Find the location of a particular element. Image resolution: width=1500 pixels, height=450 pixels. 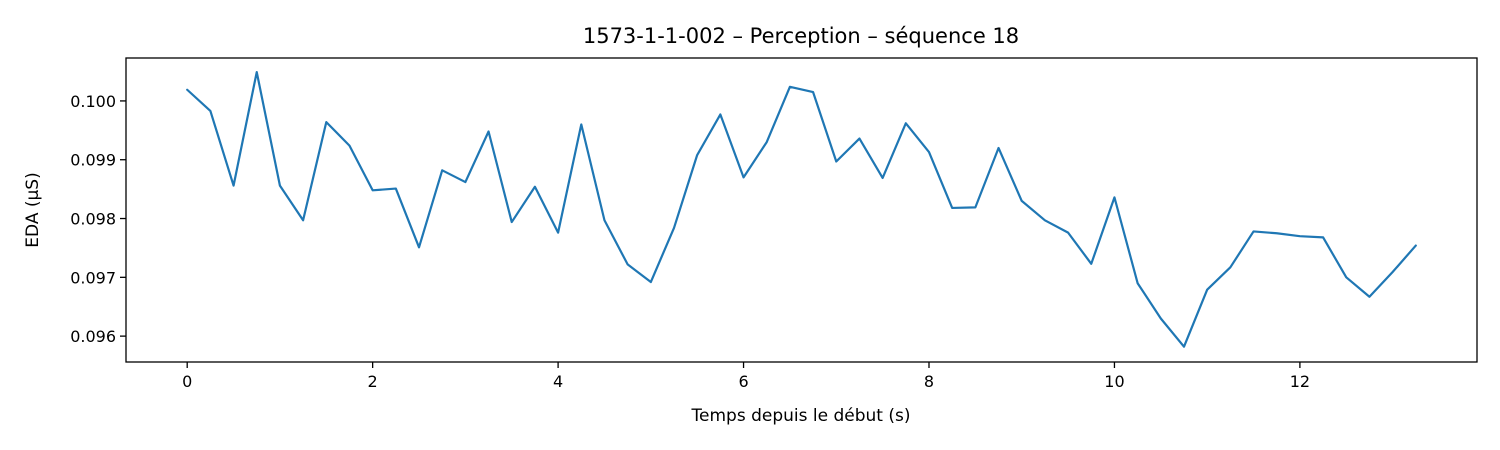

x-axis: 0 2 4 6 8 10 12 is located at coordinates (746, 376).